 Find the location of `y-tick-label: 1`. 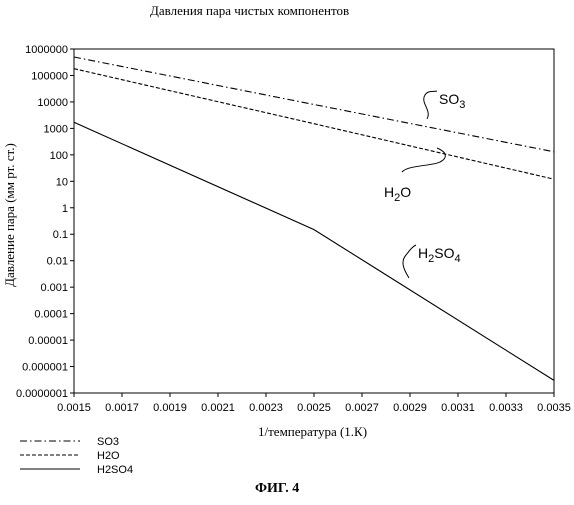

y-tick-label: 1 is located at coordinates (65, 209).